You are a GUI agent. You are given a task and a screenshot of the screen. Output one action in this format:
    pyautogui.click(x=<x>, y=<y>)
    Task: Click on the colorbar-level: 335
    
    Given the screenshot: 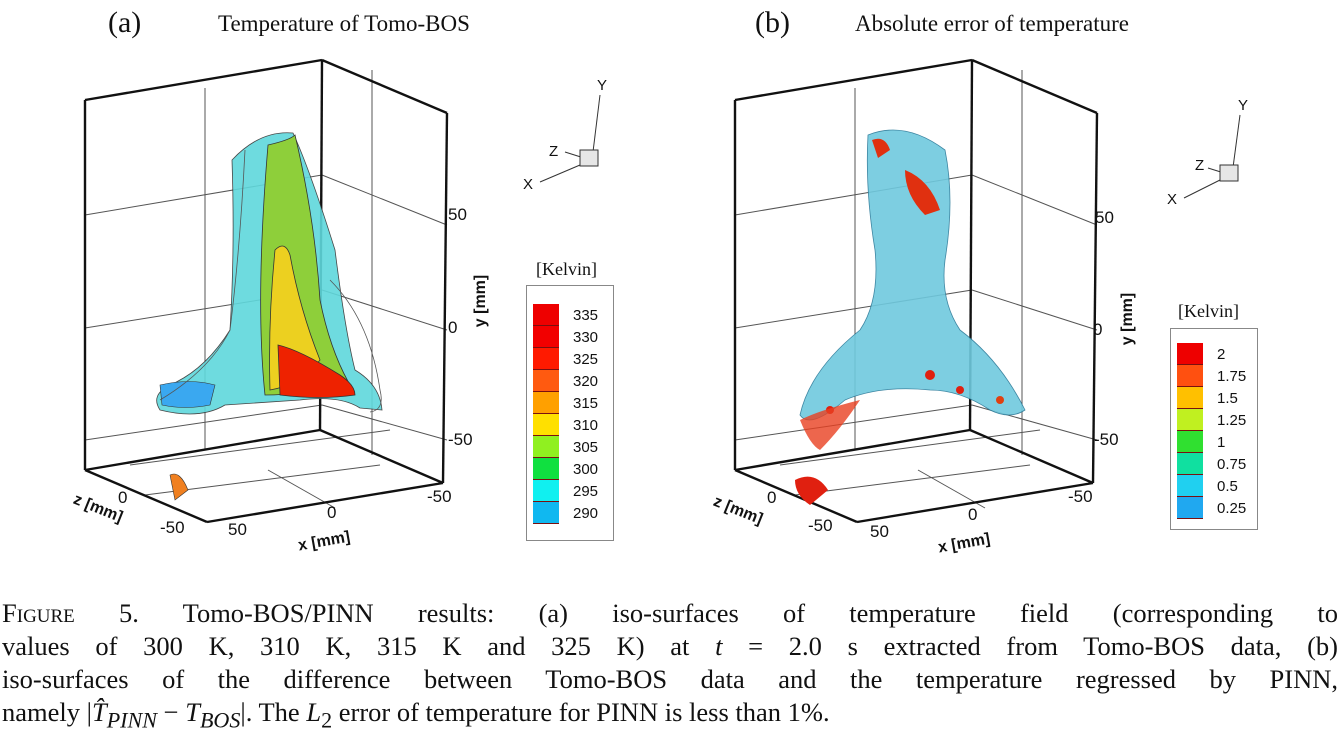 What is the action you would take?
    pyautogui.click(x=565, y=315)
    